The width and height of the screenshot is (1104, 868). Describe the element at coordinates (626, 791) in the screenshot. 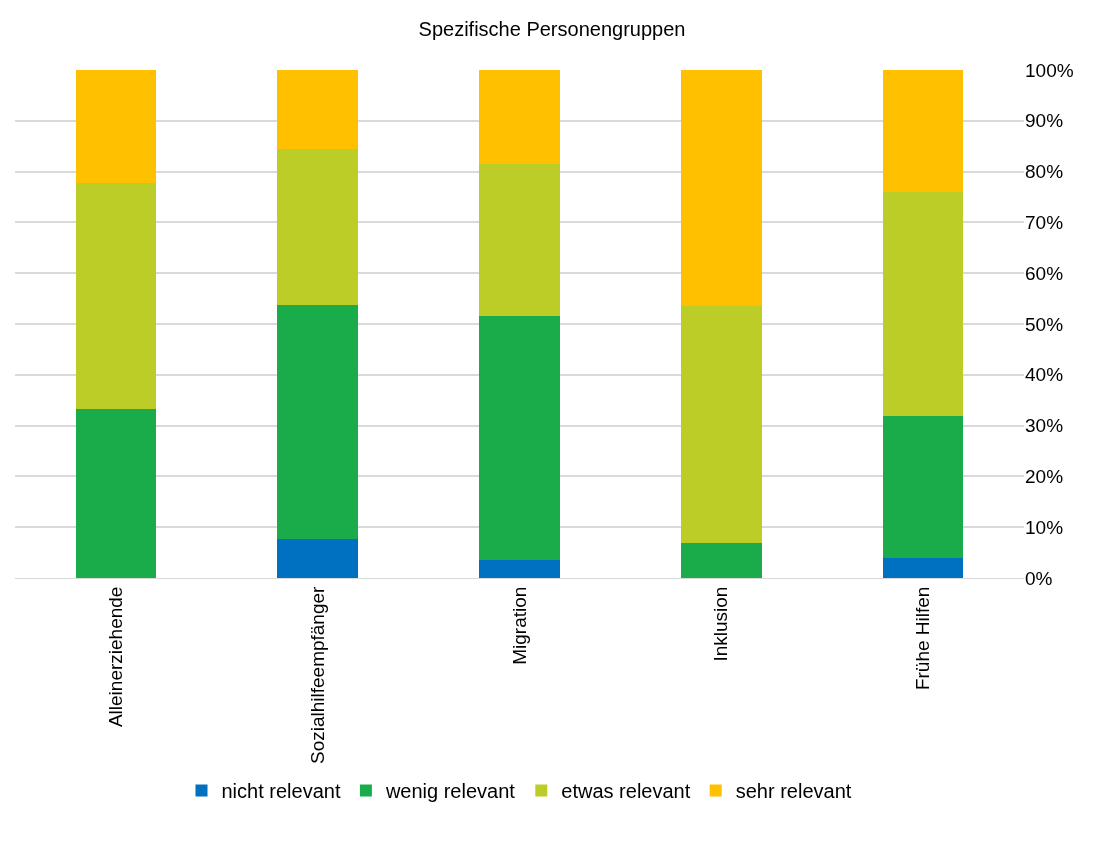

I see `legend-label: etwas relevant` at that location.